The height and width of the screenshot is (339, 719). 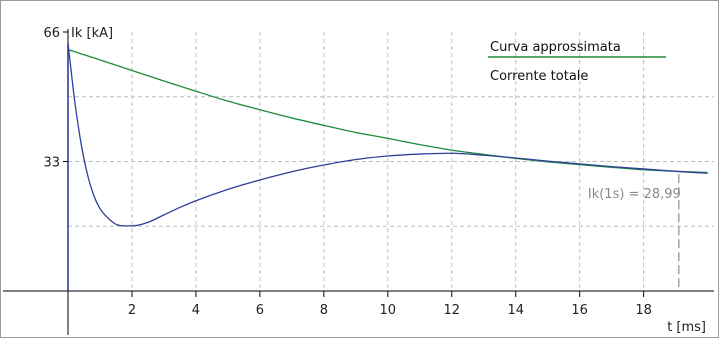 What do you see at coordinates (634, 232) in the screenshot?
I see `annotation: Ik(1s) = 28,99` at bounding box center [634, 232].